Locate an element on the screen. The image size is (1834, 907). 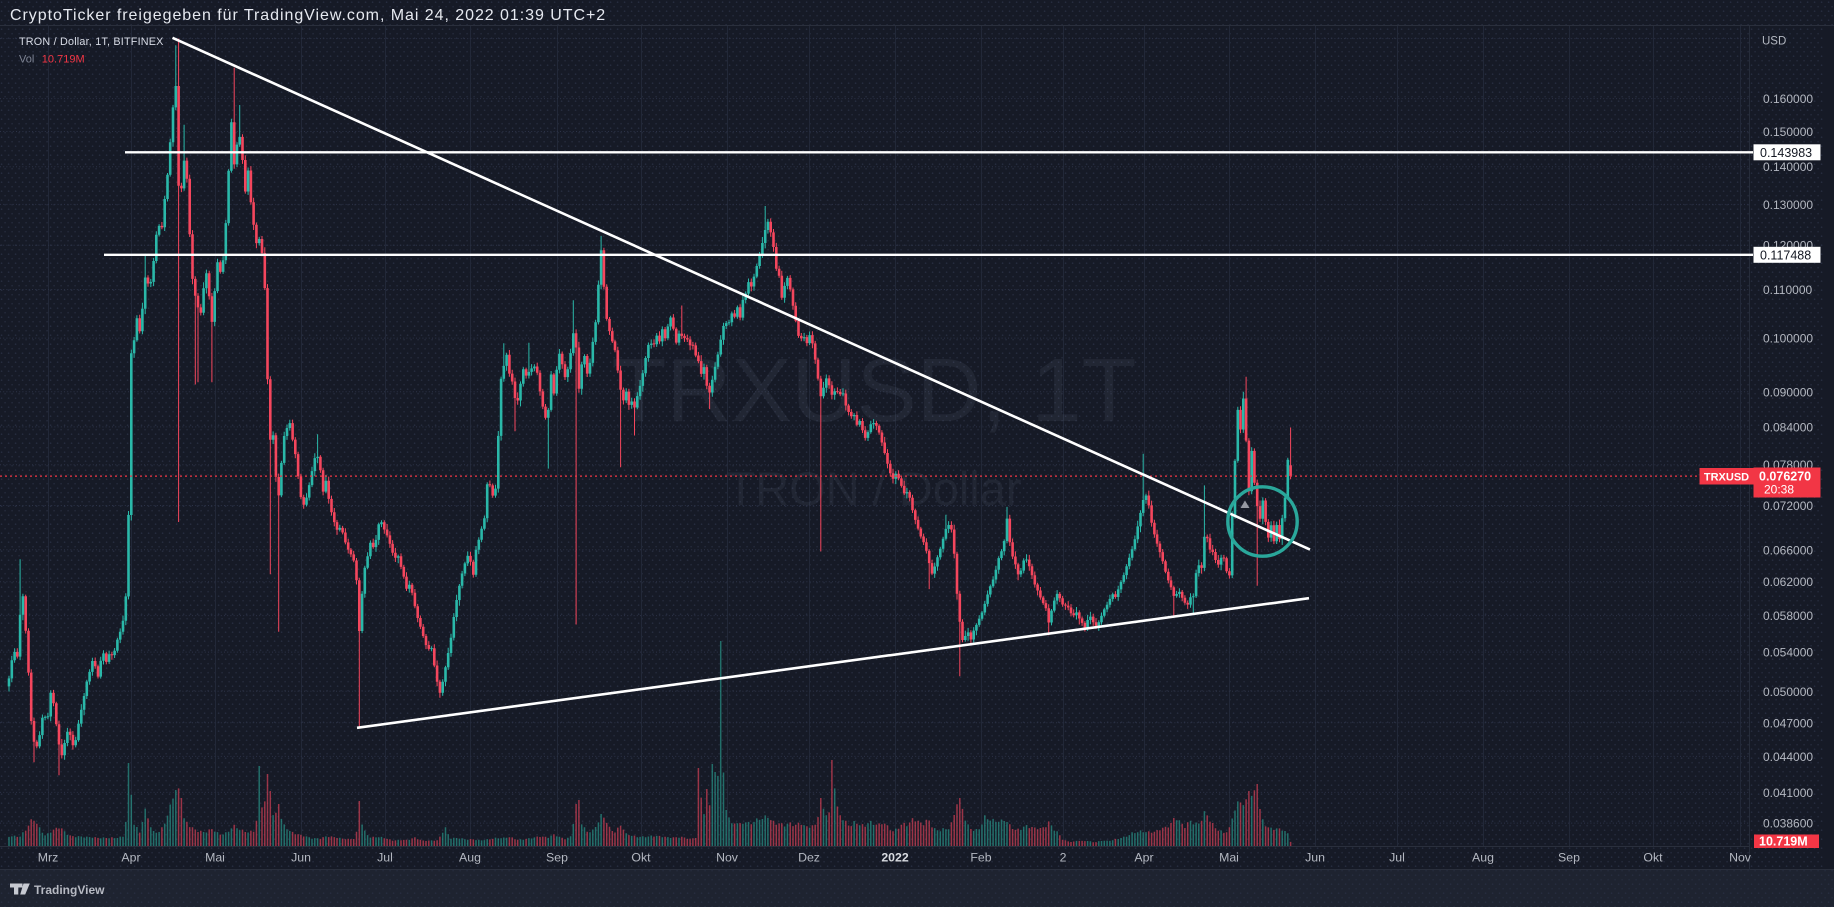
svg-text: Mrz is located at coordinates (48, 858).